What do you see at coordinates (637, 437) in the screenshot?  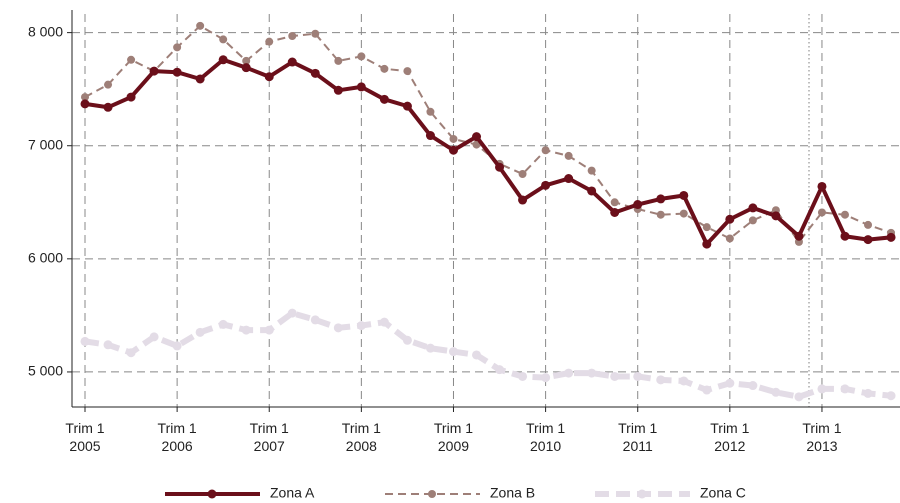 I see `x-tick-label: Trim 1 2011` at bounding box center [637, 437].